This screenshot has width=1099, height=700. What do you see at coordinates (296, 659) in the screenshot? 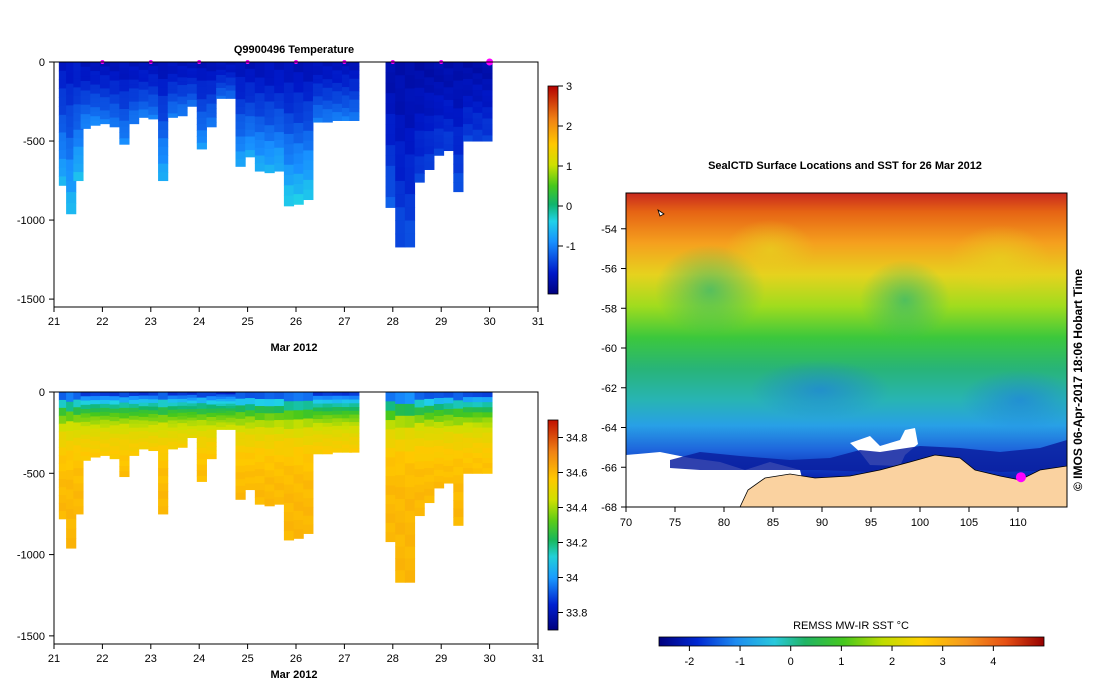
I see `x-tick-label: 26` at bounding box center [296, 659].